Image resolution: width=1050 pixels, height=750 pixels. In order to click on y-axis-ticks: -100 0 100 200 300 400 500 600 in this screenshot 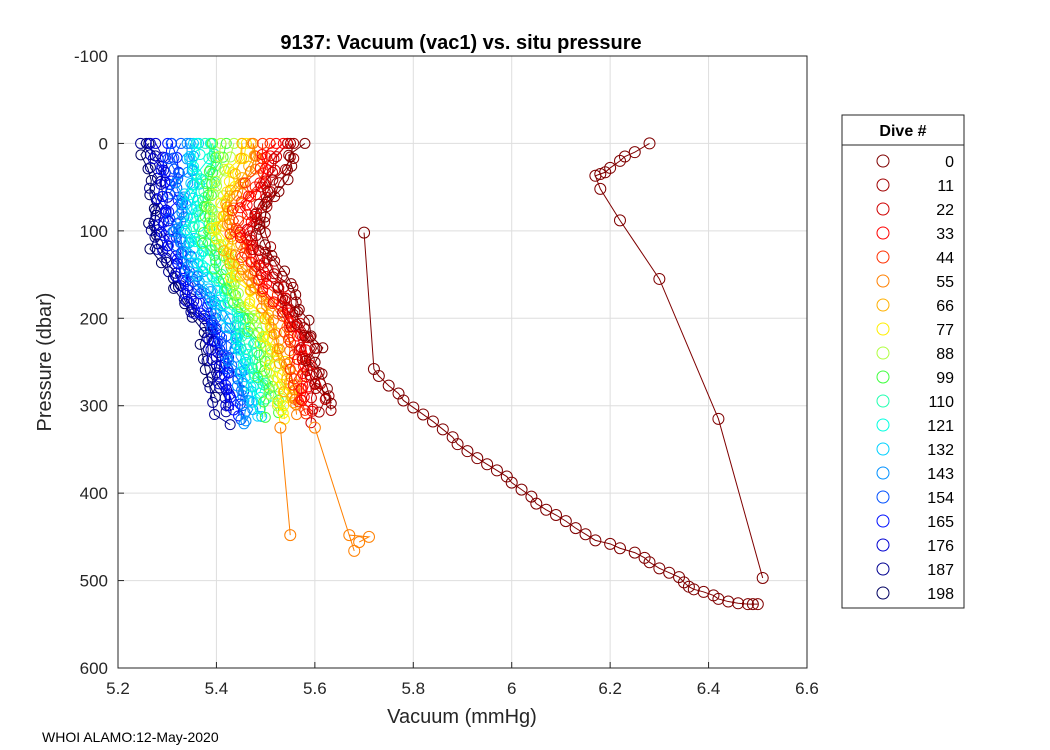, I will do `click(99, 362)`.